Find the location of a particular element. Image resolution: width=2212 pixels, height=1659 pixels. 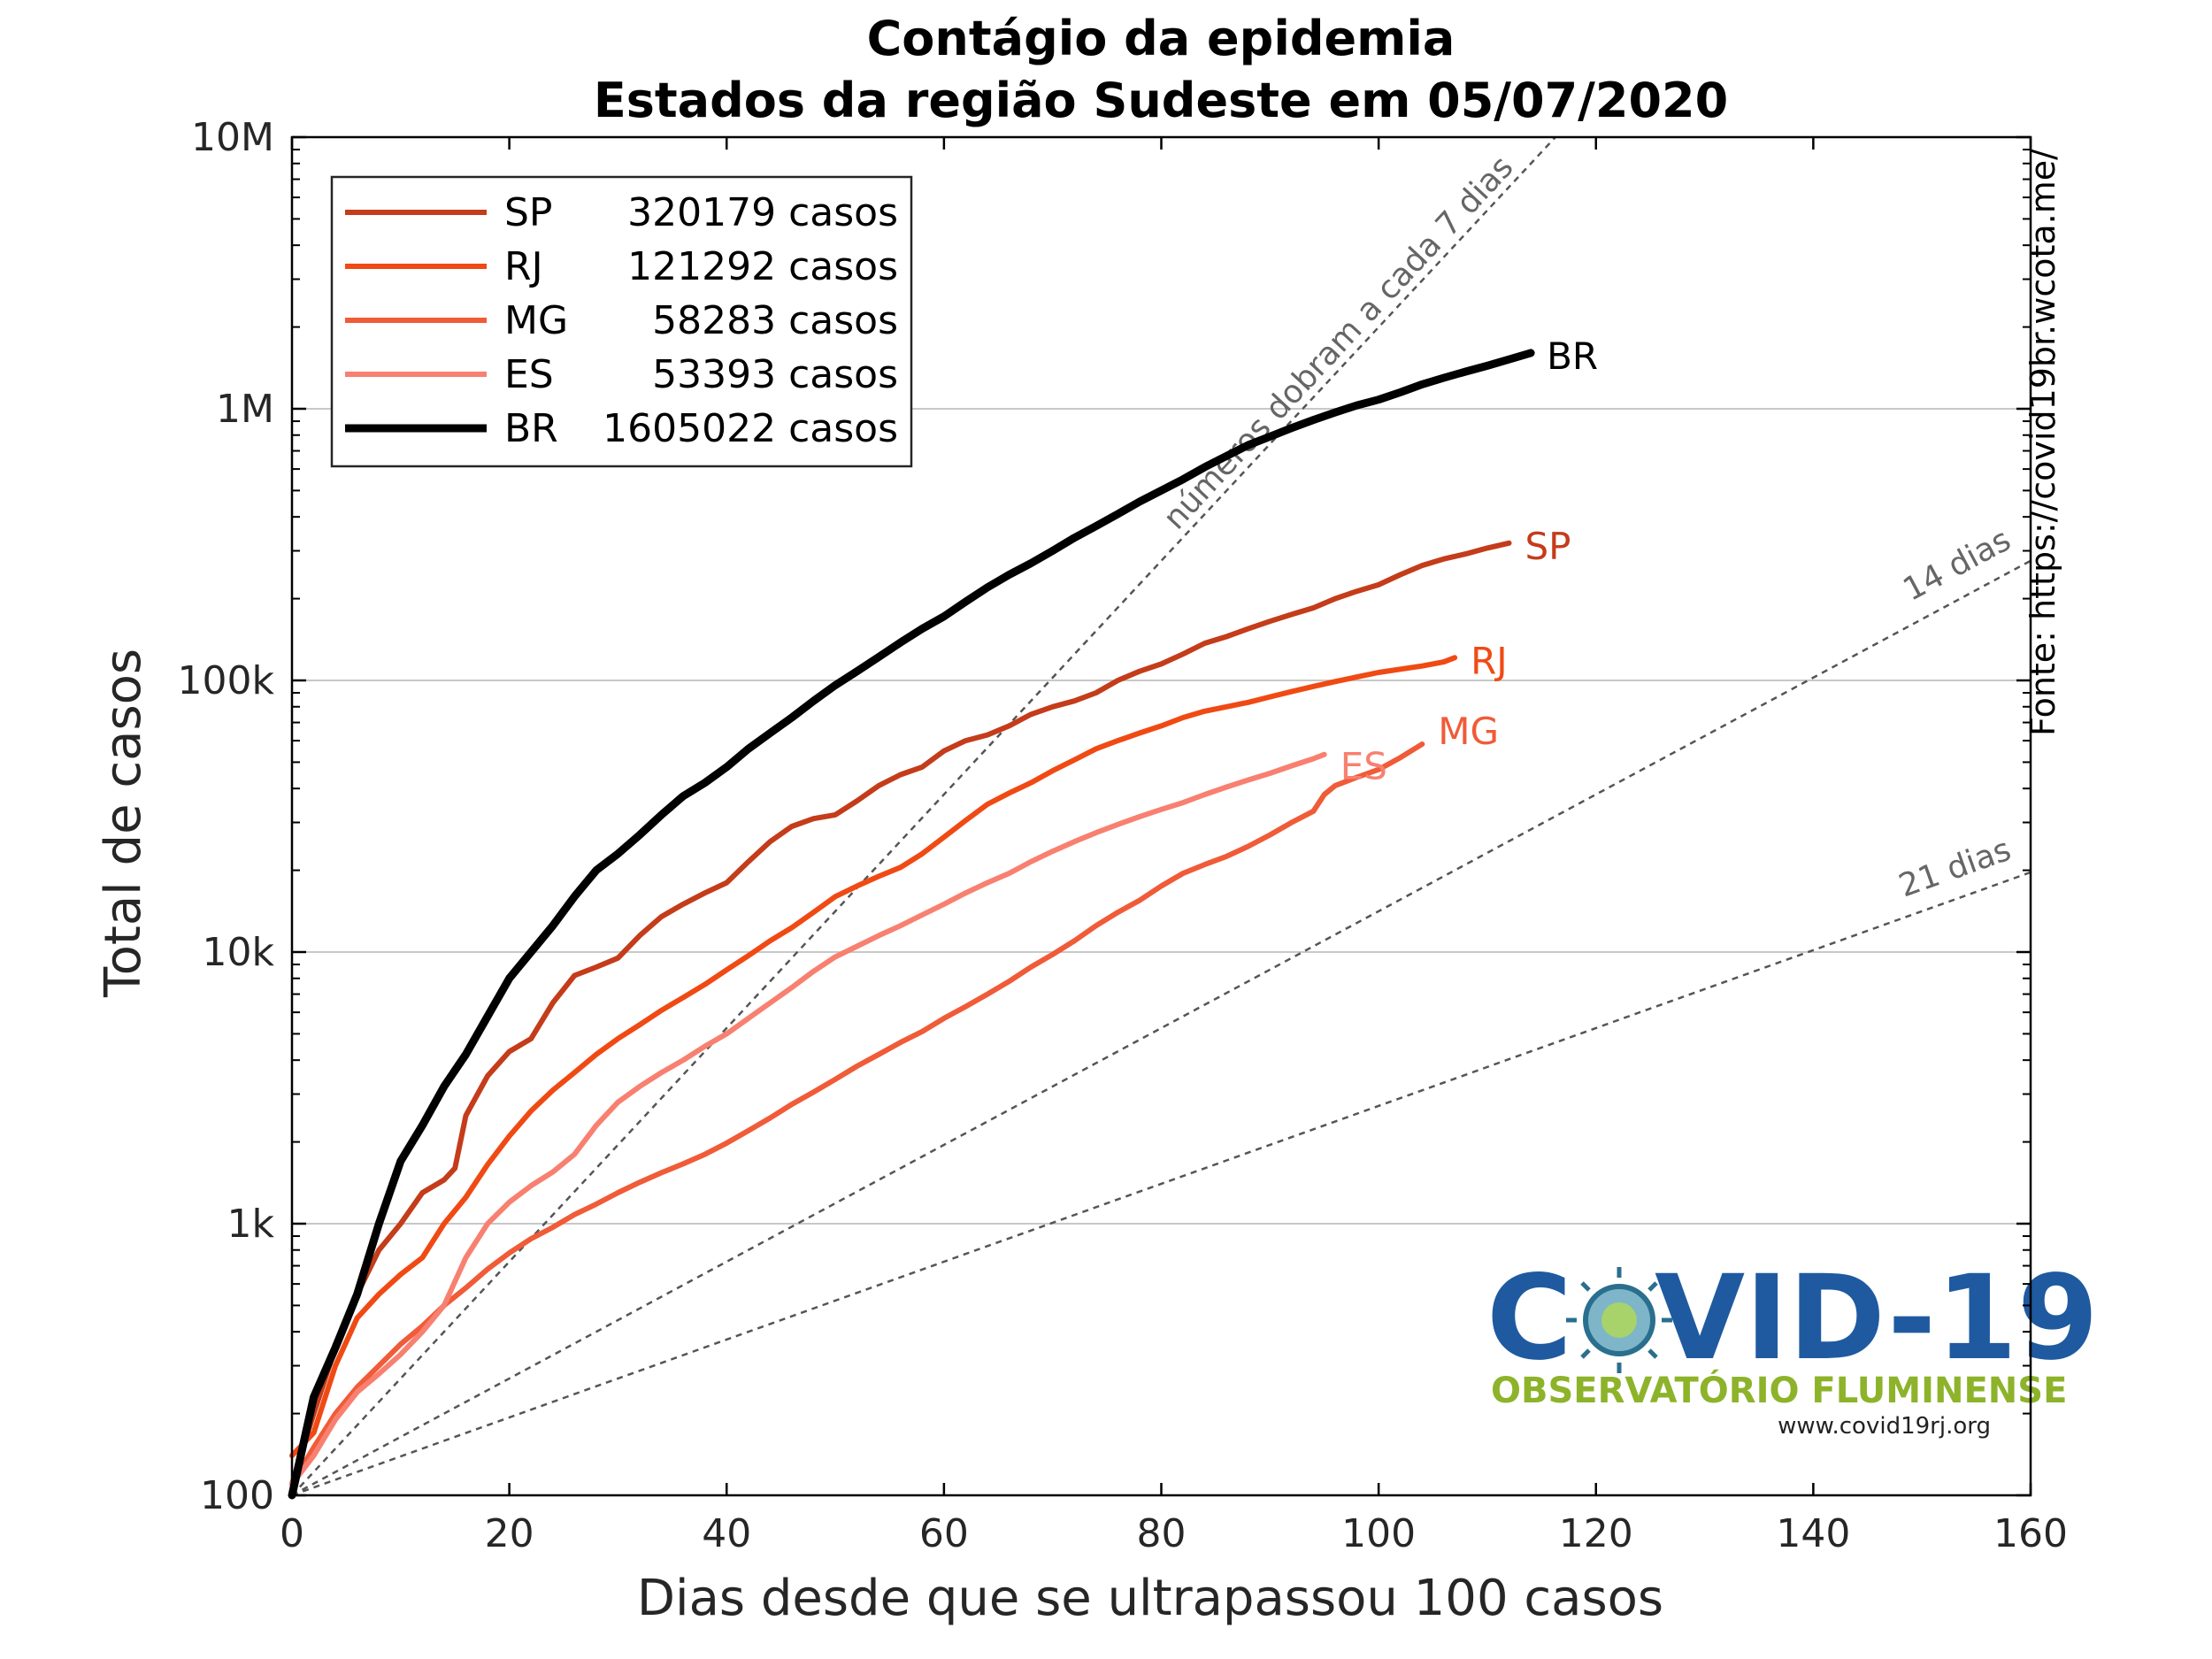

y-tick-label: 100 is located at coordinates (237, 1495).